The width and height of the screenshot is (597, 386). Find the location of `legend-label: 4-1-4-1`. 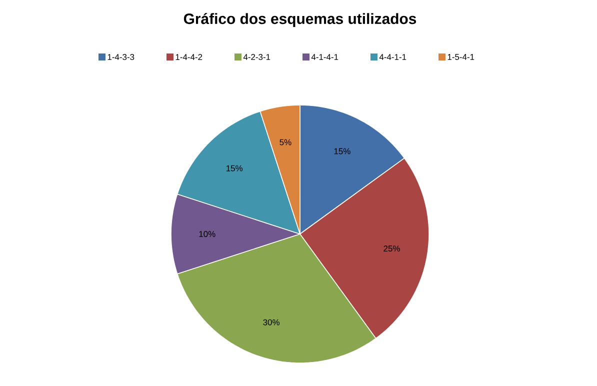

legend-label: 4-1-4-1 is located at coordinates (324, 57).